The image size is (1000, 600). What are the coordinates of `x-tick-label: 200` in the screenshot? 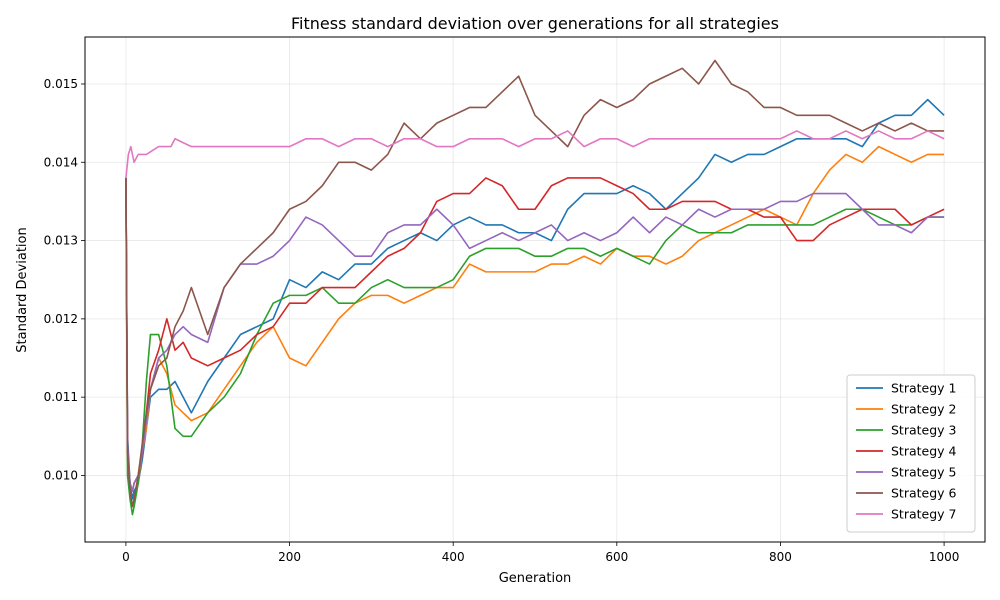 It's located at (289, 557).